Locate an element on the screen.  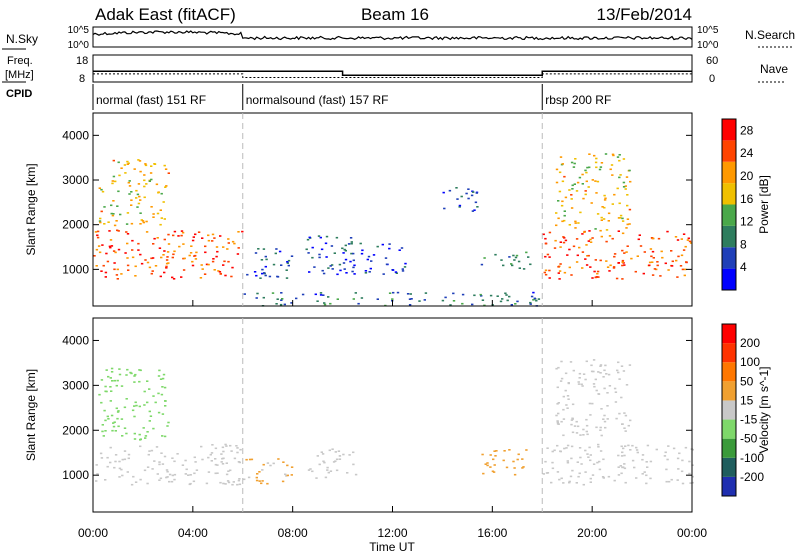
y-axis-label: Slant Range [km] is located at coordinates (31, 415).